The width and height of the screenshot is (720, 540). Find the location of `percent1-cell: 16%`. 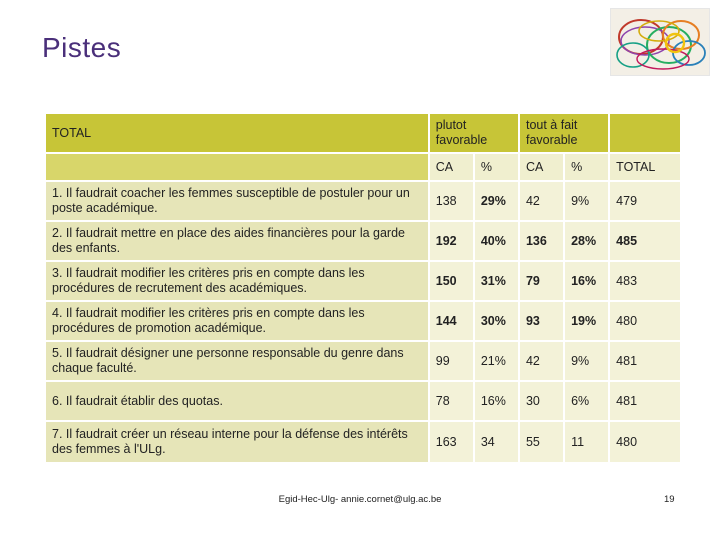

percent1-cell: 16% is located at coordinates (496, 401).